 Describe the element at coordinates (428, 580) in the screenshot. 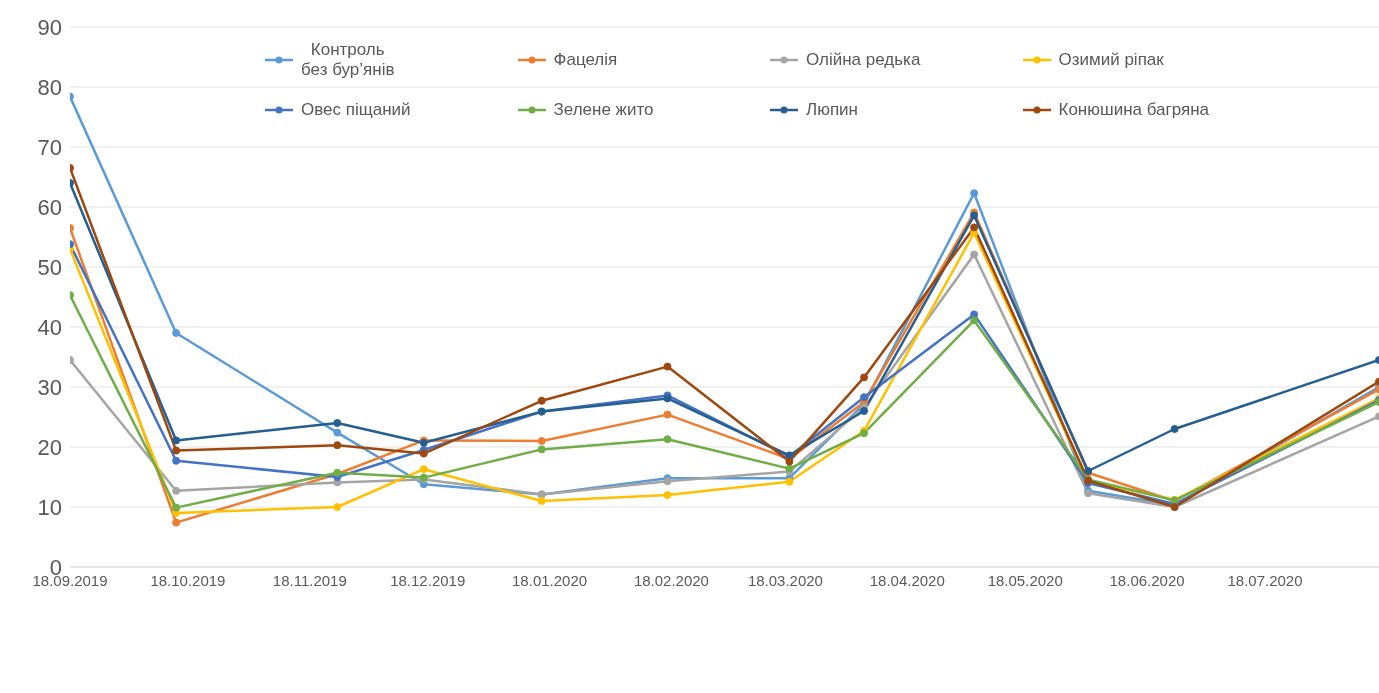

I see `x-tick-label: 18.12.2019` at that location.